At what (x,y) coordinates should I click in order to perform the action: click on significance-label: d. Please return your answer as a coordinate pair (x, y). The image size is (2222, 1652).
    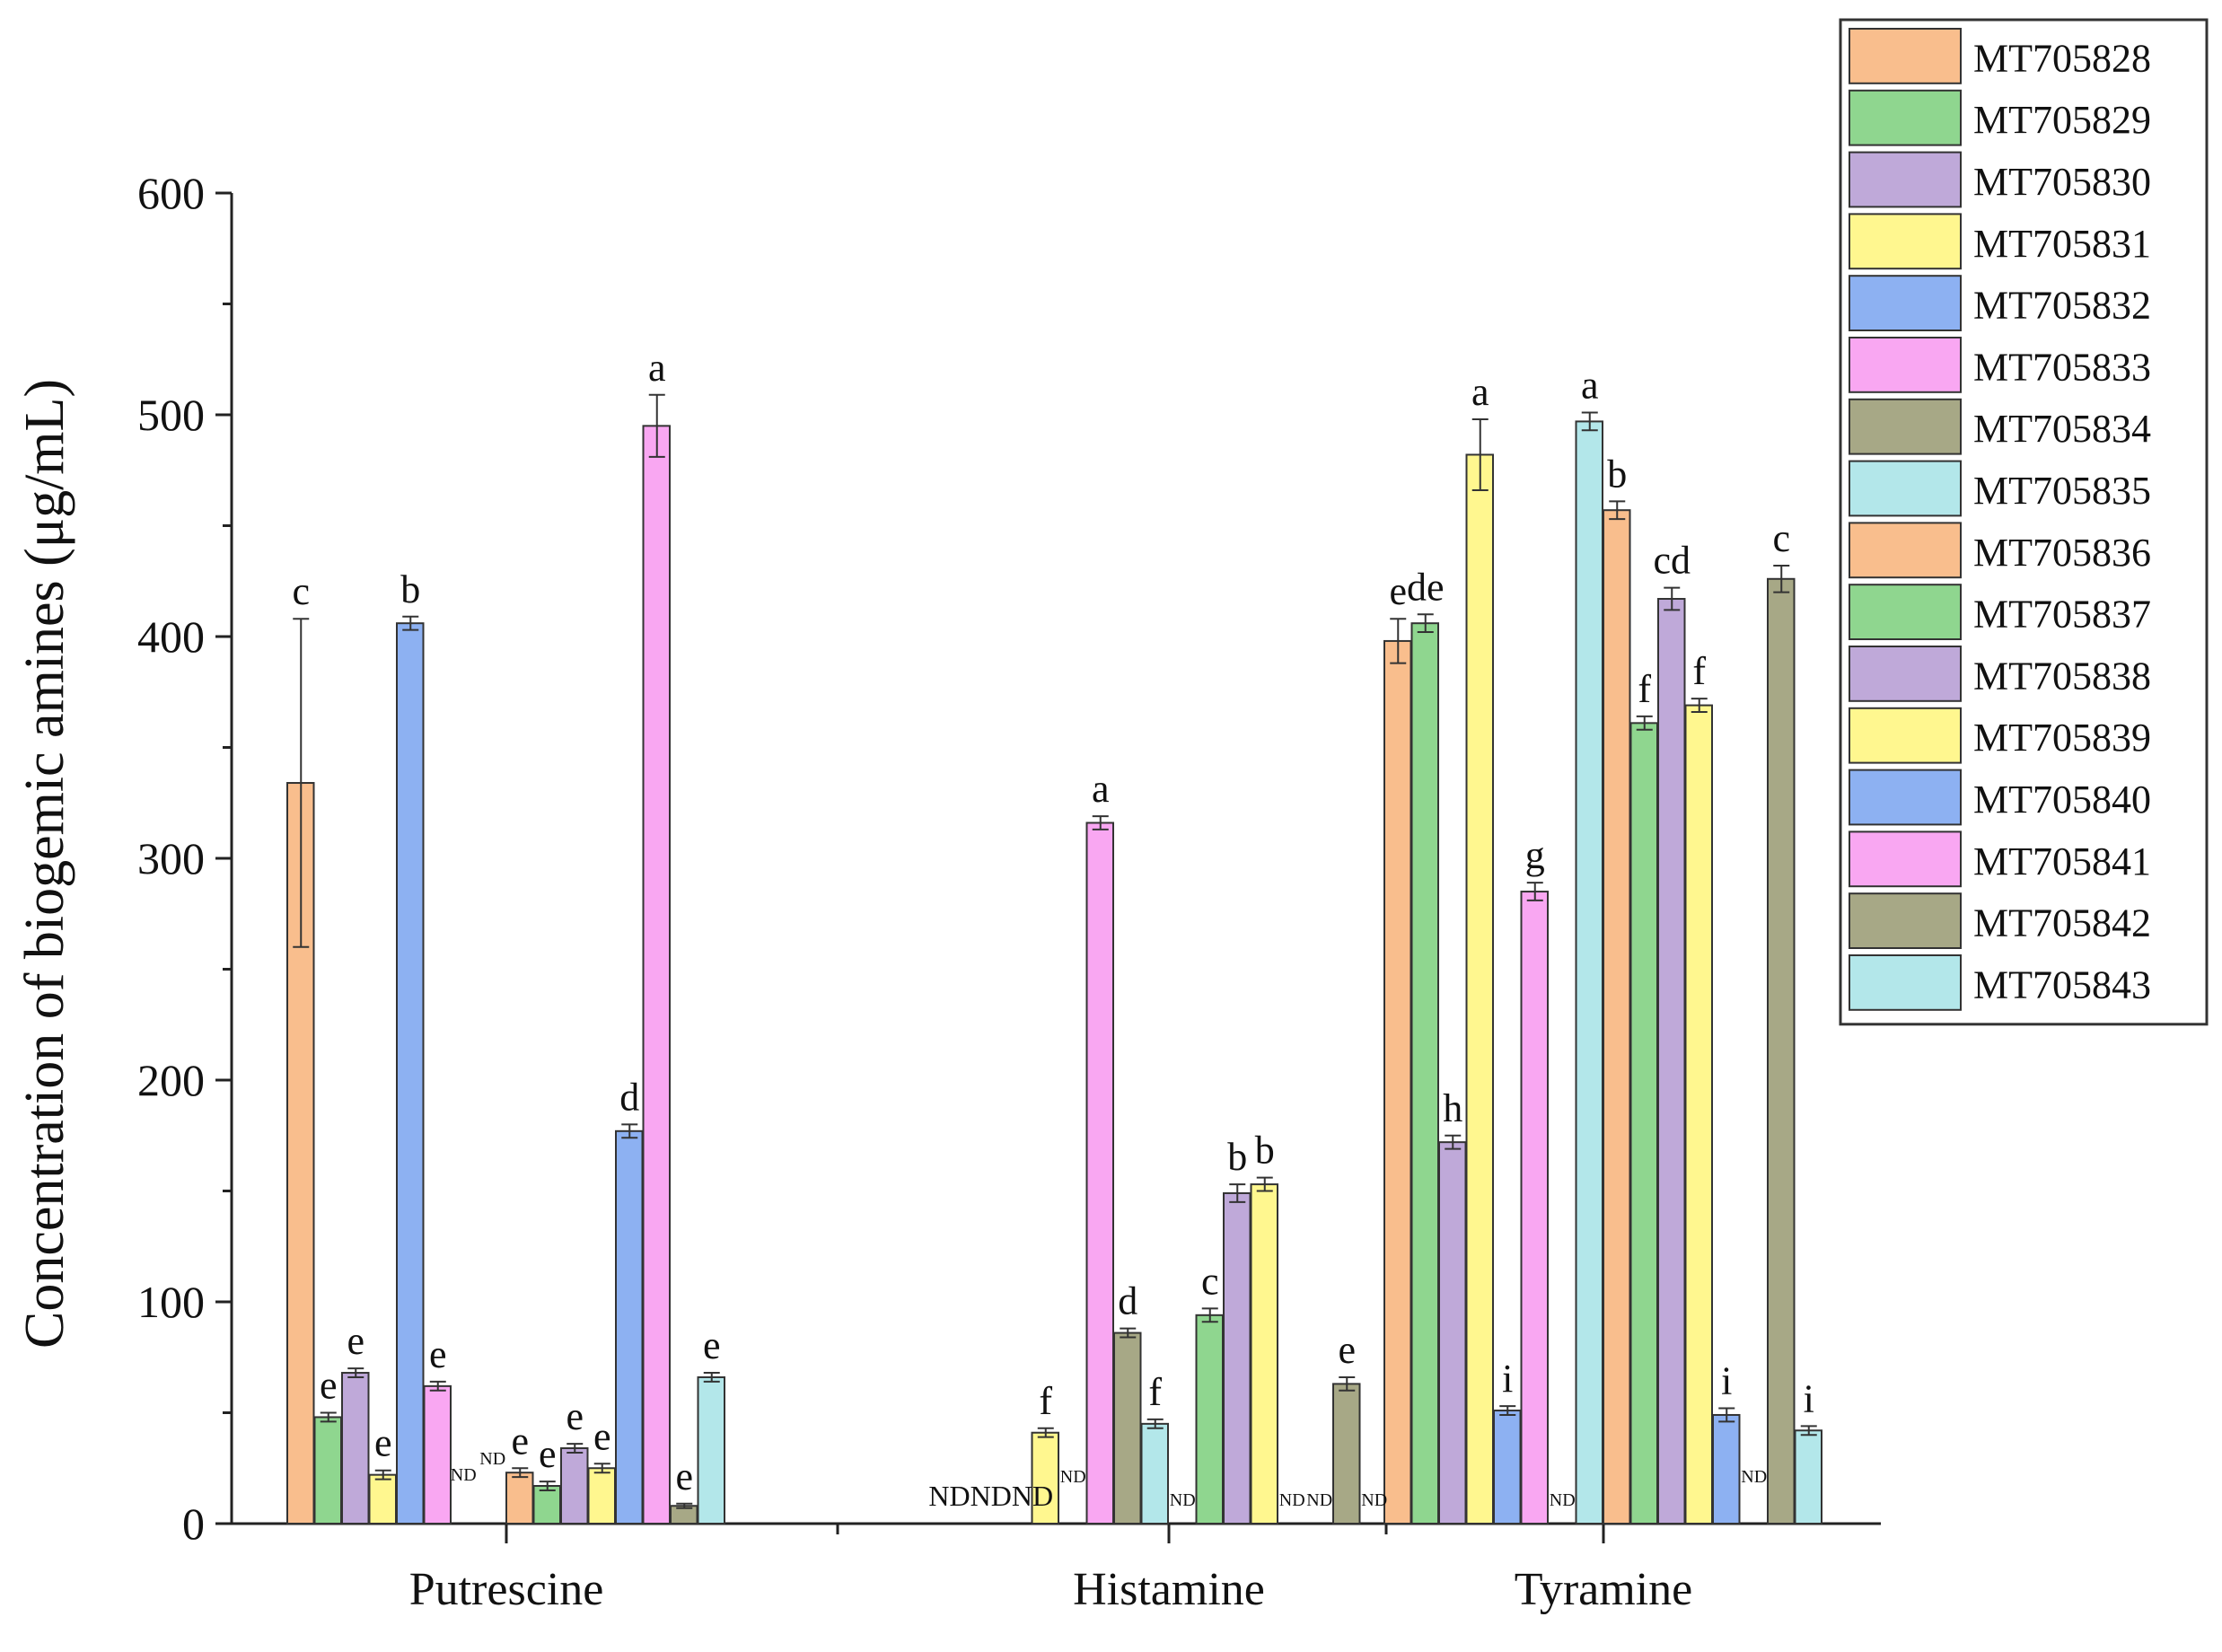
    Looking at the image, I should click on (1127, 1301).